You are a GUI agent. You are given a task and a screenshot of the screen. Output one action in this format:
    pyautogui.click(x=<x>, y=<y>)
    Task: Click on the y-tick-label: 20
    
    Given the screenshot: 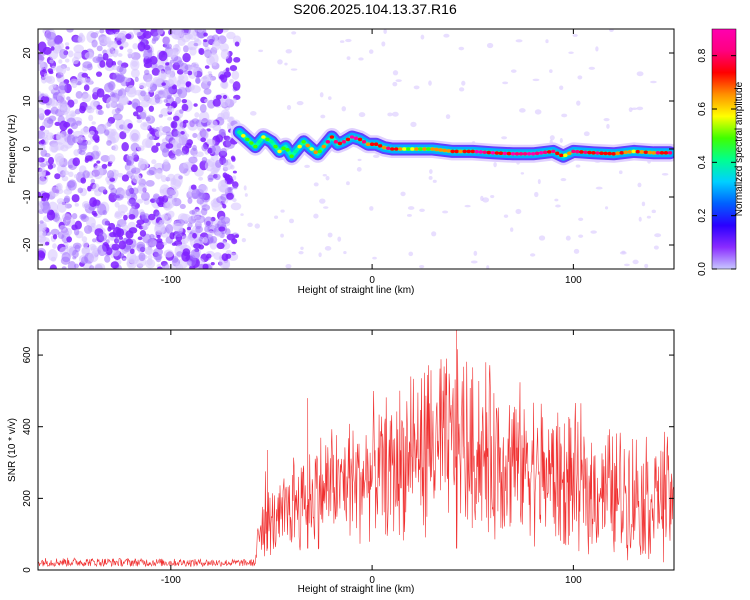 What is the action you would take?
    pyautogui.click(x=27, y=53)
    